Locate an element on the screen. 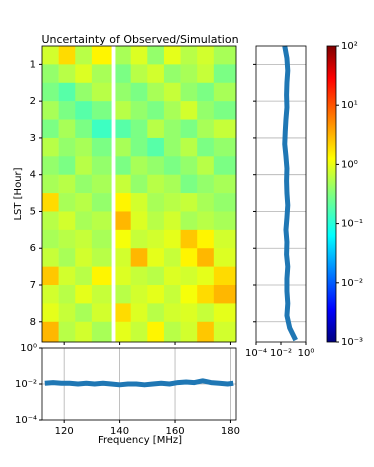 Image resolution: width=374 pixels, height=467 pixels. y-tick-label: 10⁻⁴ is located at coordinates (26, 420).